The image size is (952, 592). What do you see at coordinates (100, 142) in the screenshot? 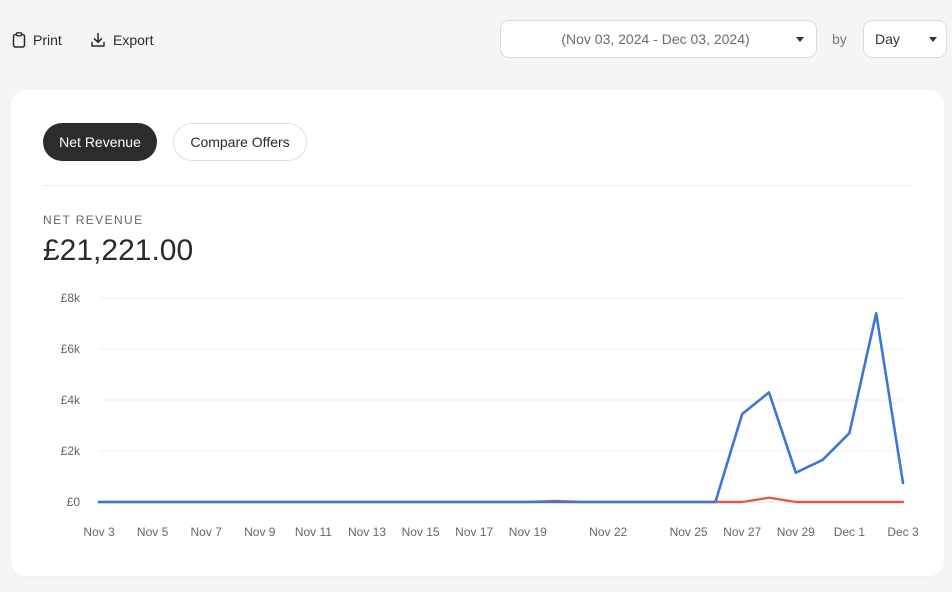
I see `tab-net-revenue: Net Revenue` at bounding box center [100, 142].